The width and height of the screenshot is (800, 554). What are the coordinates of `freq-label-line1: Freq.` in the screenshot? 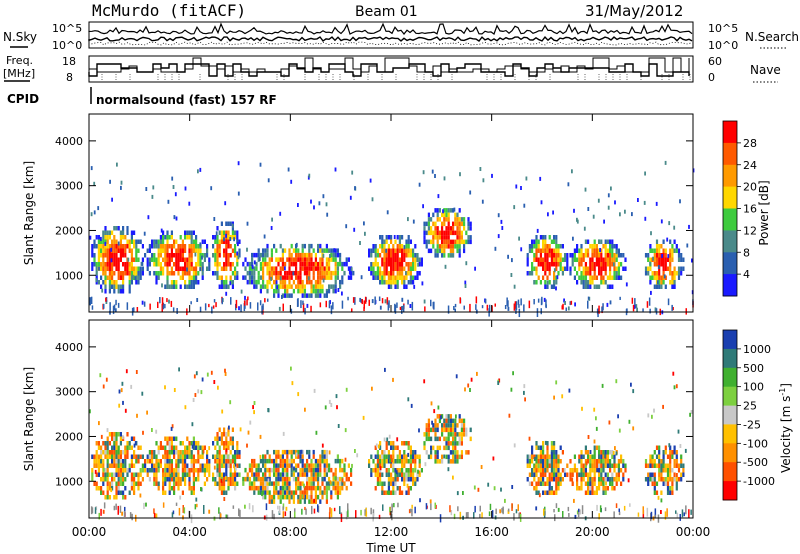 It's located at (19, 60).